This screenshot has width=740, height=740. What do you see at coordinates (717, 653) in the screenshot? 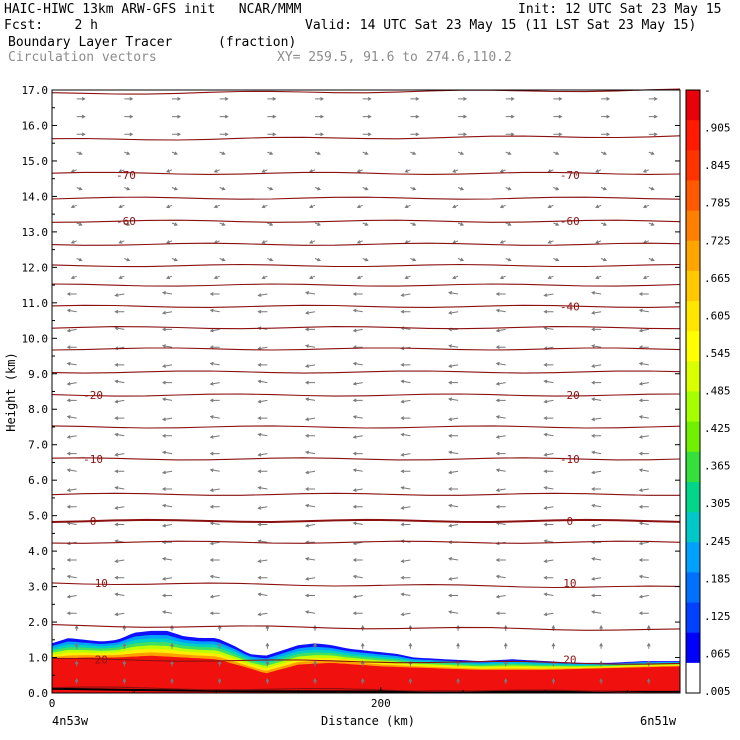
I see `colorbar-label: .065` at bounding box center [717, 653].